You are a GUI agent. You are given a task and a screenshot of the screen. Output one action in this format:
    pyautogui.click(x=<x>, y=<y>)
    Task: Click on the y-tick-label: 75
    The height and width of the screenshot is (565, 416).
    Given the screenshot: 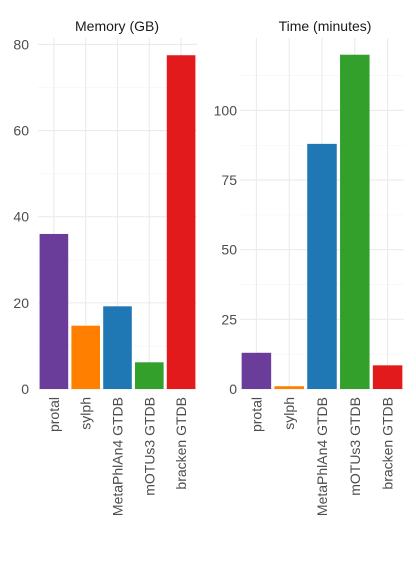 What is the action you would take?
    pyautogui.click(x=229, y=180)
    